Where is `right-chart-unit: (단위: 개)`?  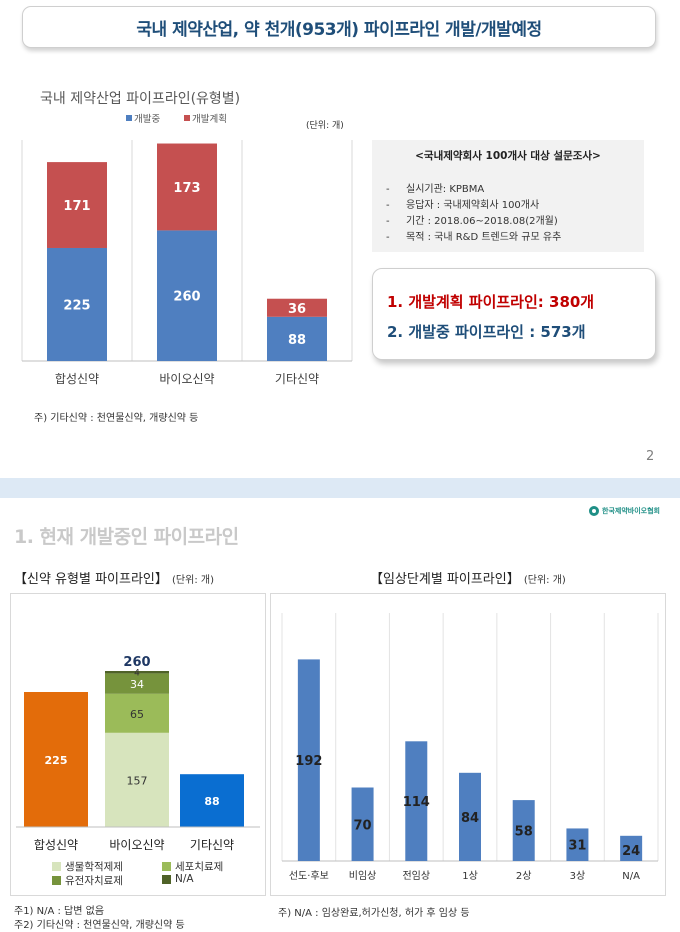 right-chart-unit: (단위: 개) is located at coordinates (544, 580).